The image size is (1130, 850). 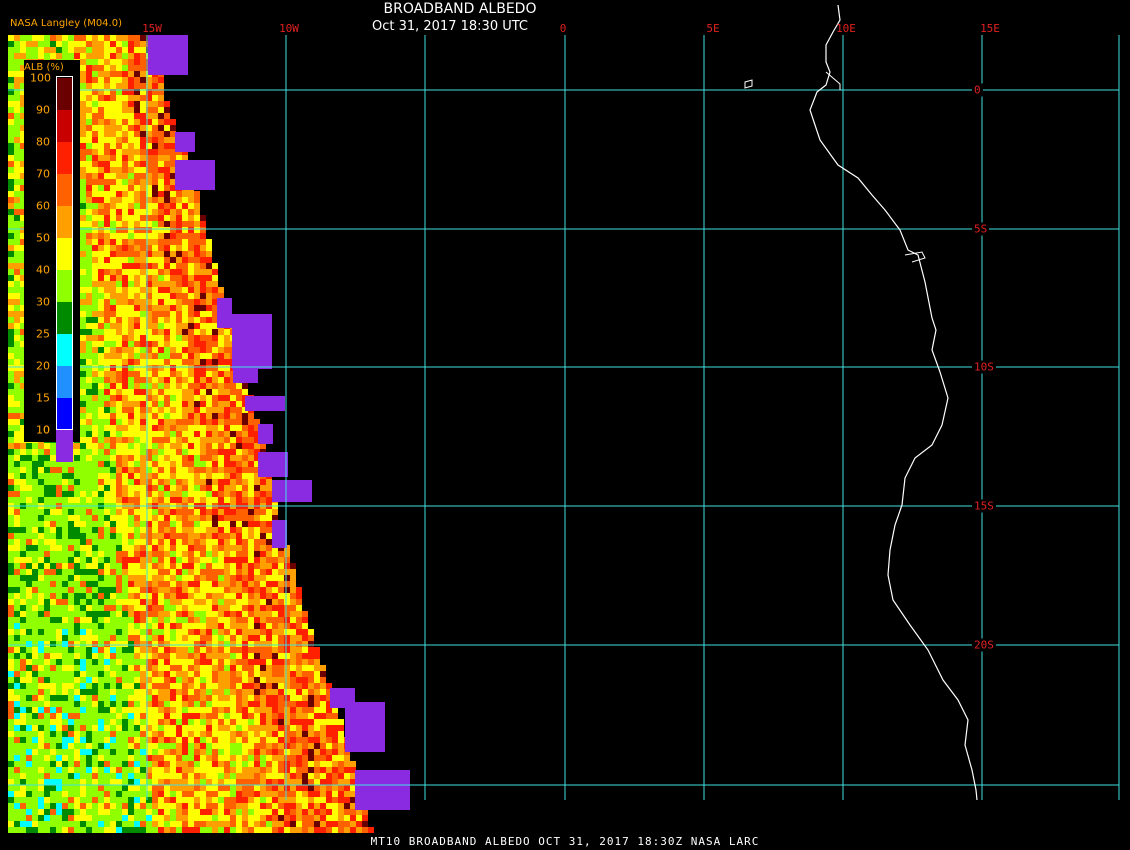 I want to click on legend-label: 50, so click(x=43, y=238).